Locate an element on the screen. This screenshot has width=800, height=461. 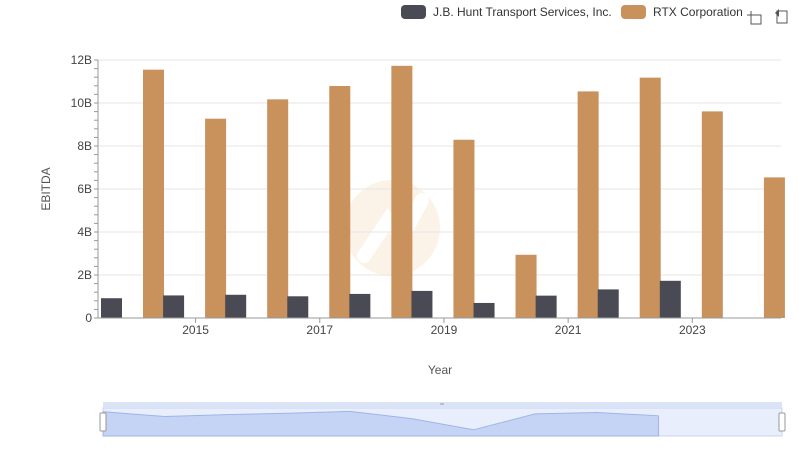
bar-jb-hunt-2019 is located at coordinates (422, 304).